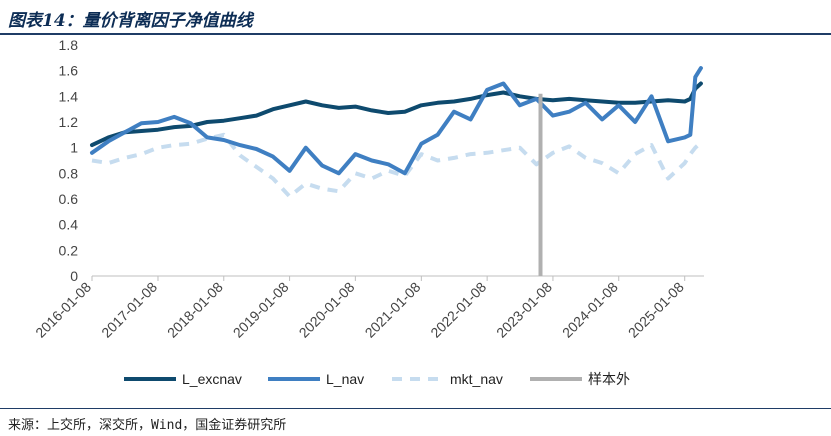 The width and height of the screenshot is (831, 436). Describe the element at coordinates (147, 425) in the screenshot. I see `source-note: 来源：上交所，深交所，Wind，国金证券研究所` at that location.